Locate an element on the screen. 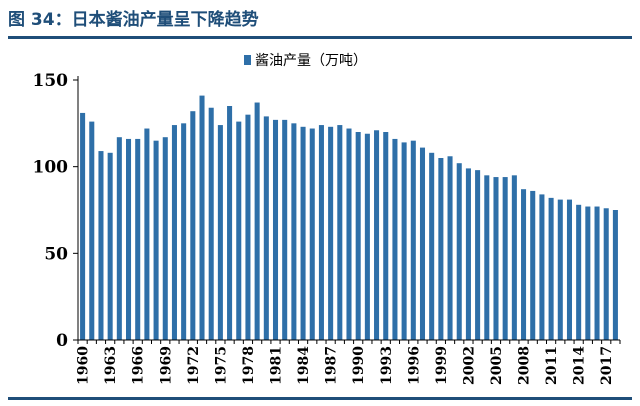 Image resolution: width=640 pixels, height=406 pixels. bar-1975 is located at coordinates (220, 232).